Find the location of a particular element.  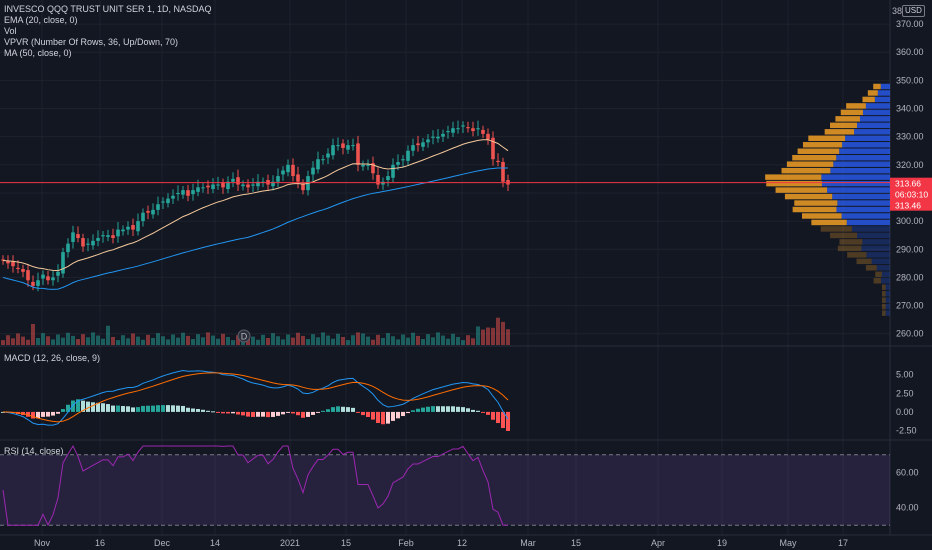

vol-legend: Vol is located at coordinates (10, 31).